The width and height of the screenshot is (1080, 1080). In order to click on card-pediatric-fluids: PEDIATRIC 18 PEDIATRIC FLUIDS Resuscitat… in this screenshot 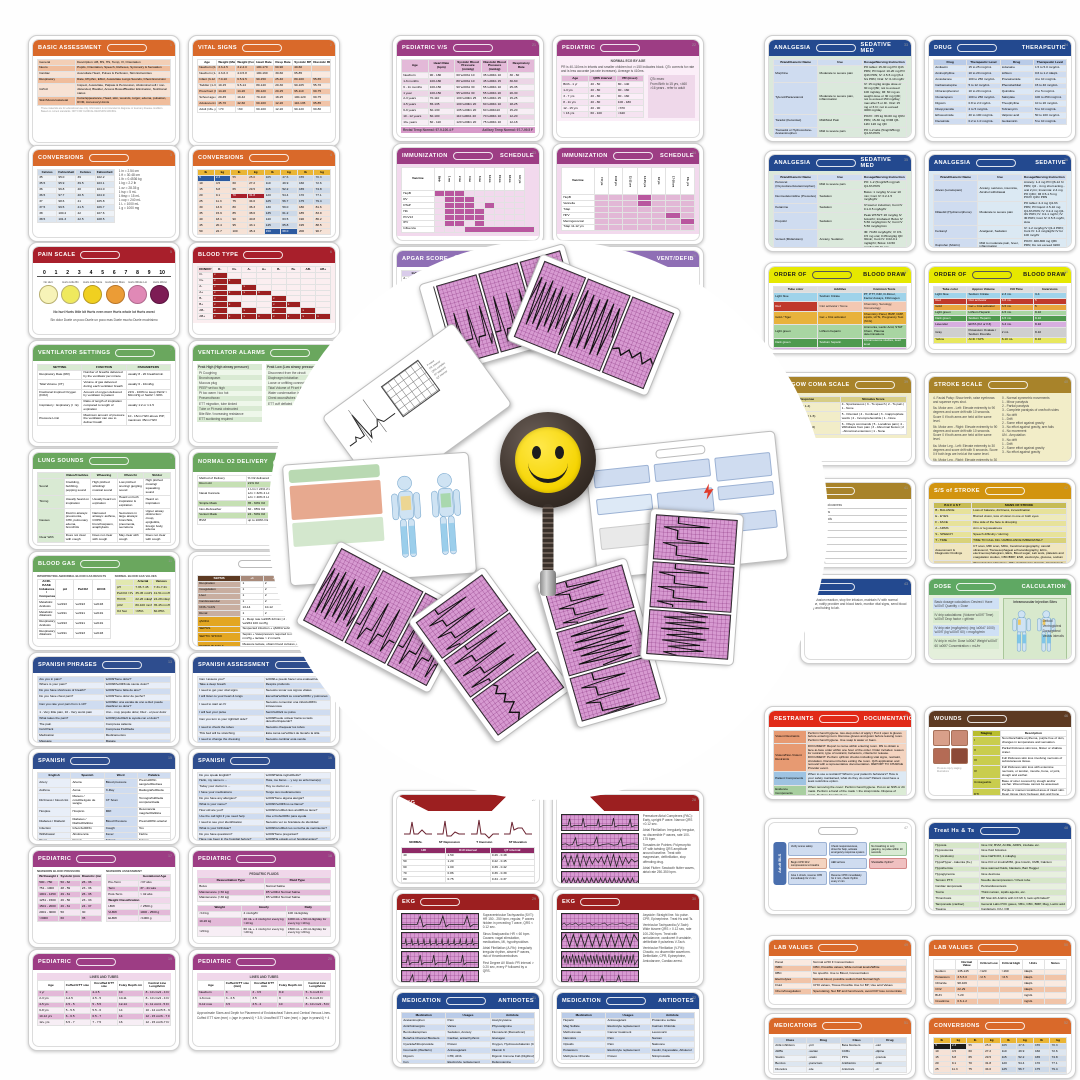, I will do `click(264, 897)`.